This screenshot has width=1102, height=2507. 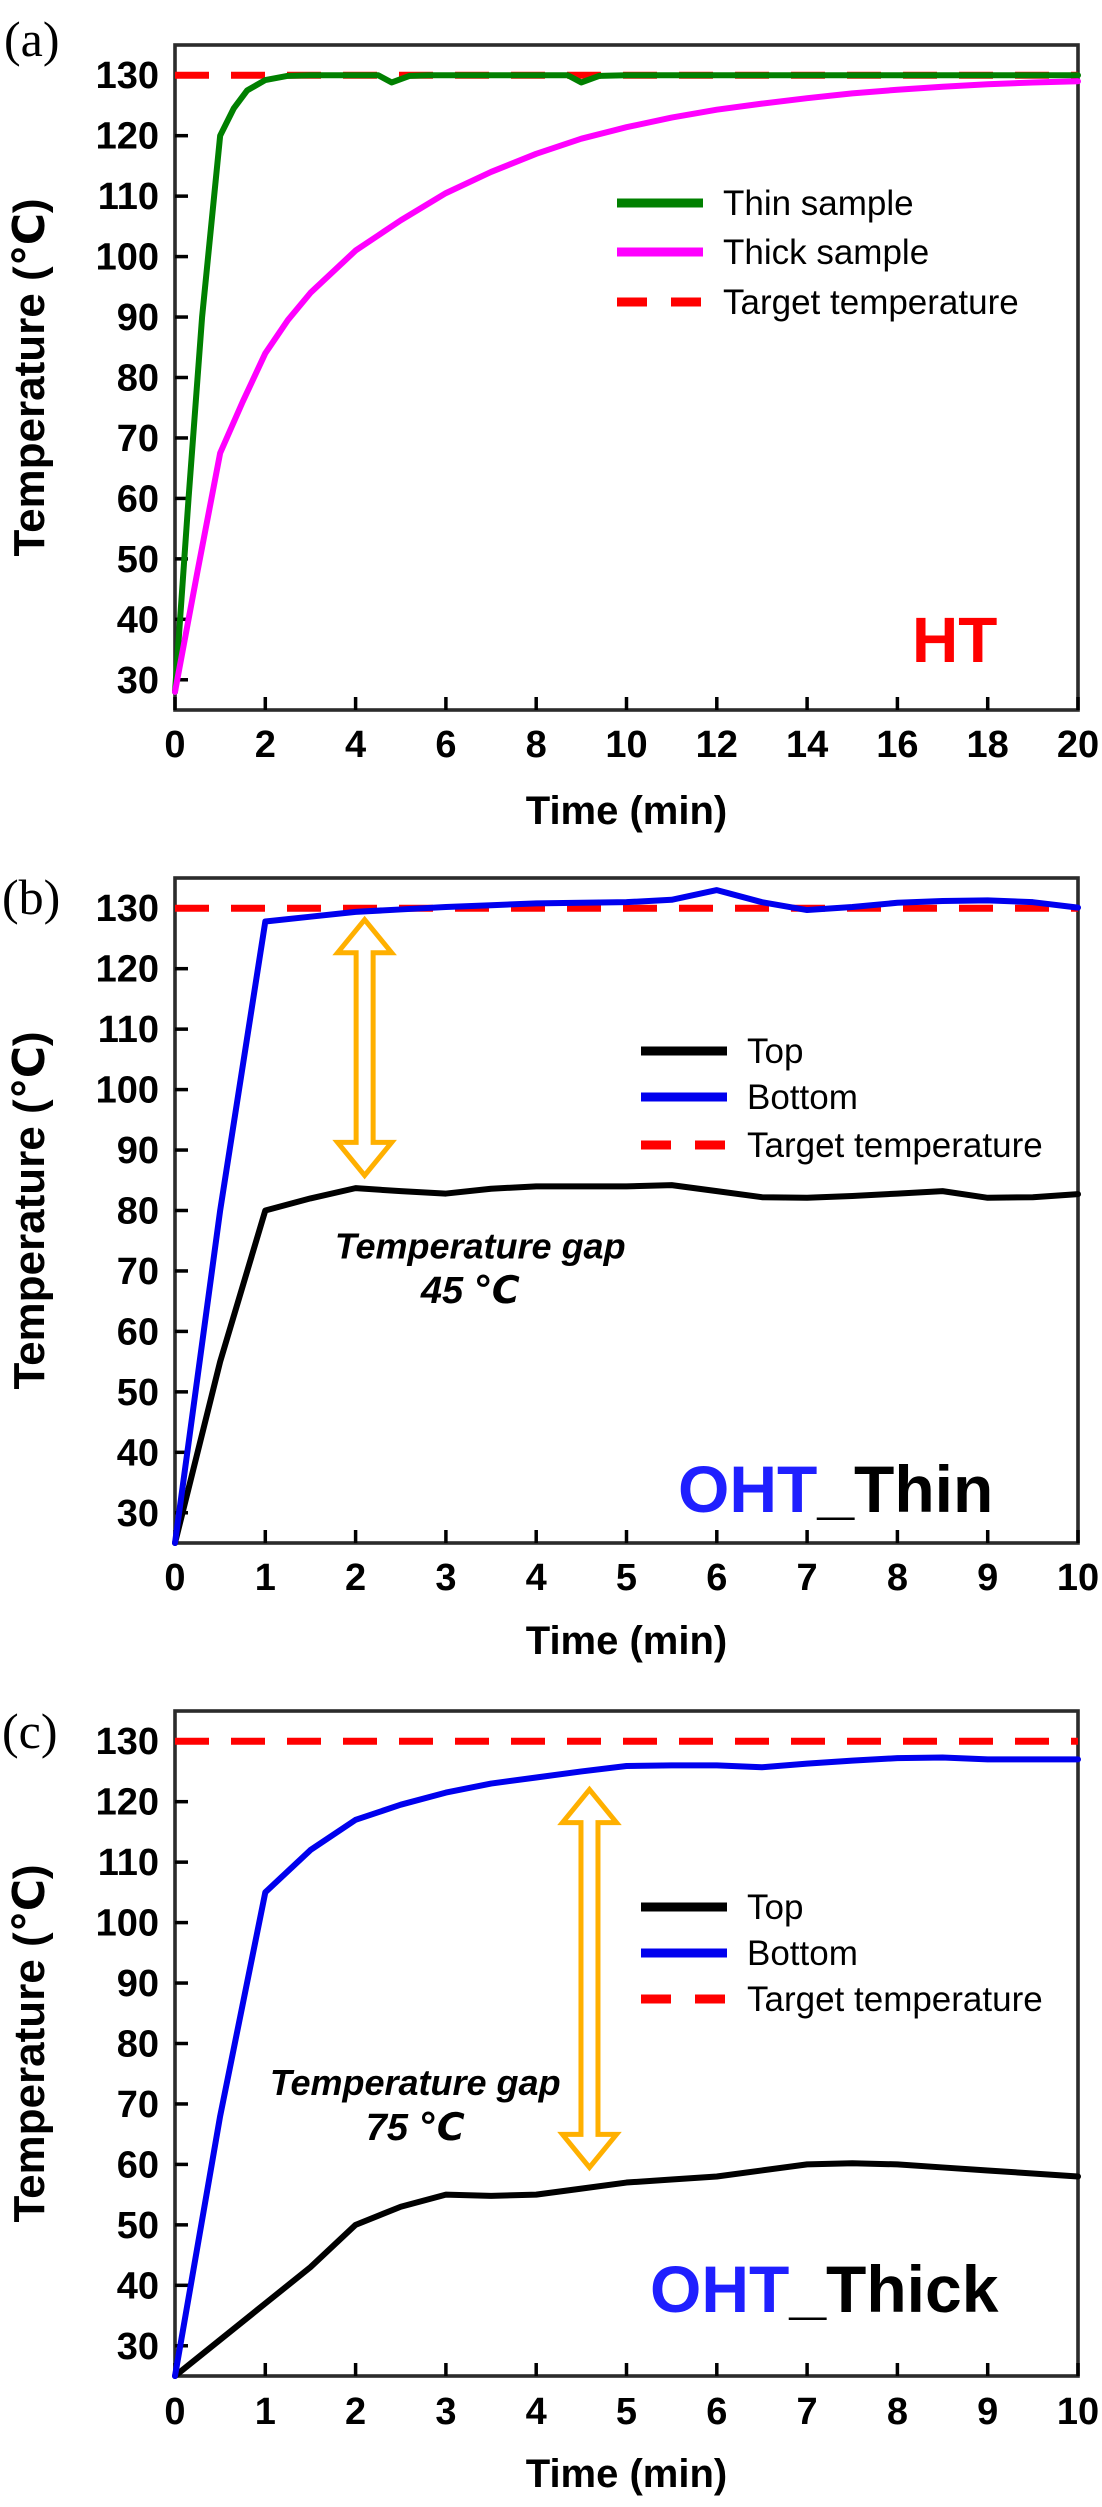 I want to click on y-tick-label-a: 80, so click(x=138, y=379).